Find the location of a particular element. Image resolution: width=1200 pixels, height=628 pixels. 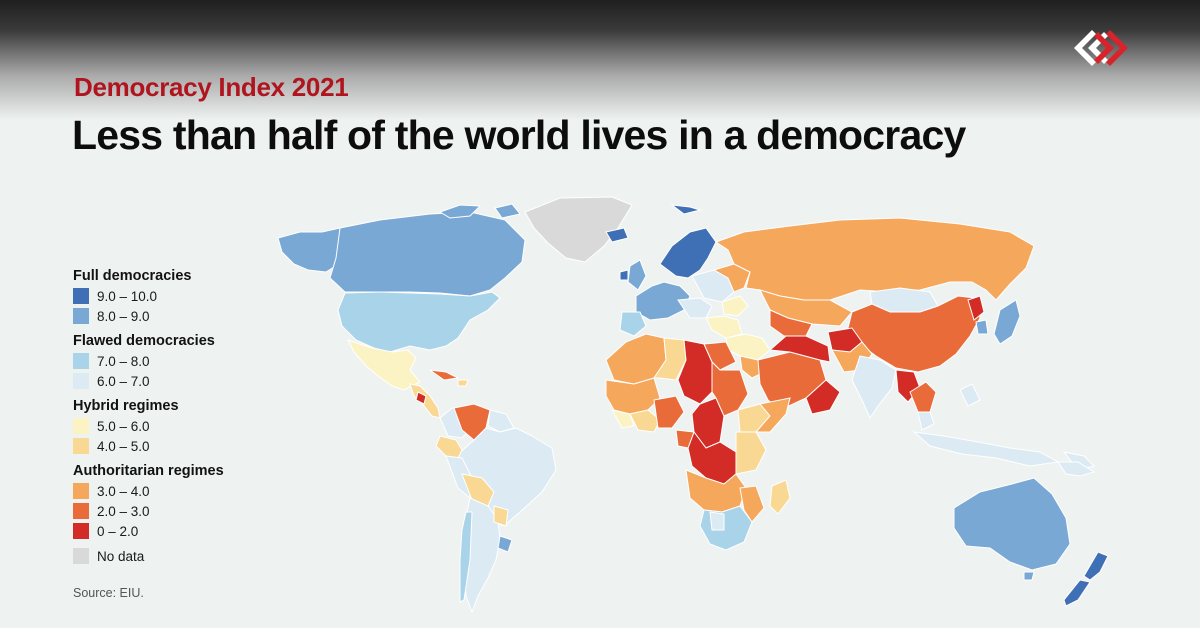

legend-label: 5.0 – 6.0 is located at coordinates (123, 426).